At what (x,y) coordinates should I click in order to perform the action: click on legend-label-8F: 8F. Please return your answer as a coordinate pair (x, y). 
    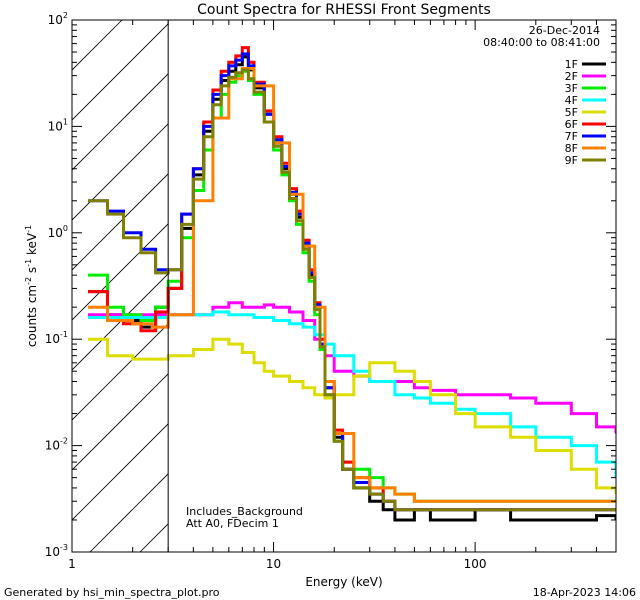
    Looking at the image, I should click on (571, 148).